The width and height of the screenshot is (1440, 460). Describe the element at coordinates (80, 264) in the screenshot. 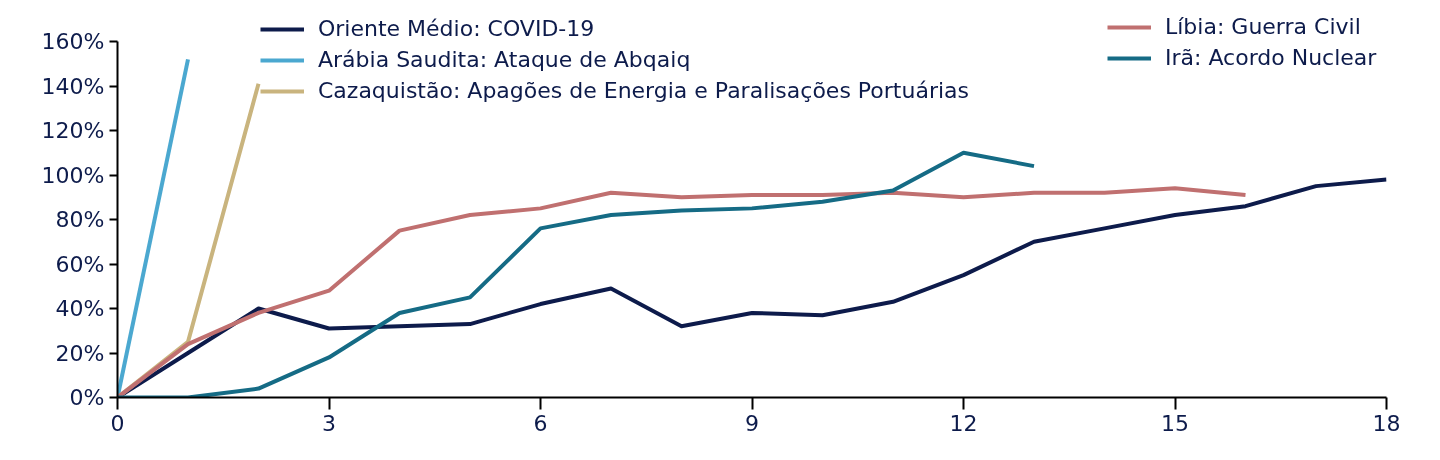

I see `y-tick-label: 60%` at that location.